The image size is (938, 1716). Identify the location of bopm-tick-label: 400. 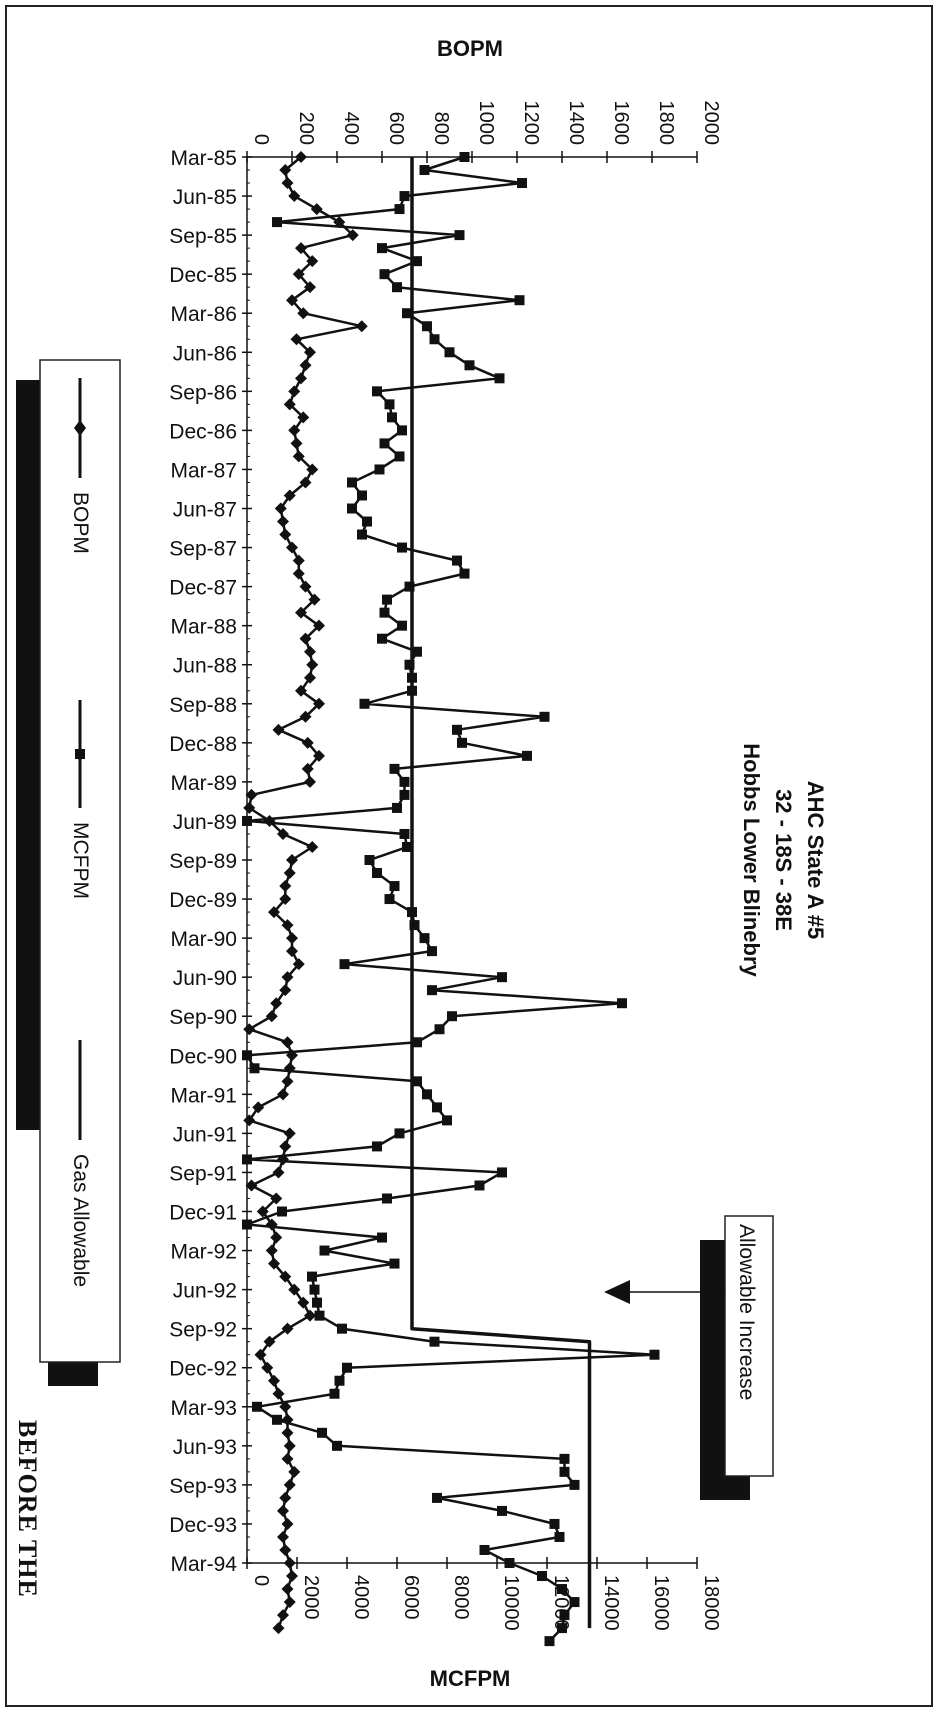
(351, 128).